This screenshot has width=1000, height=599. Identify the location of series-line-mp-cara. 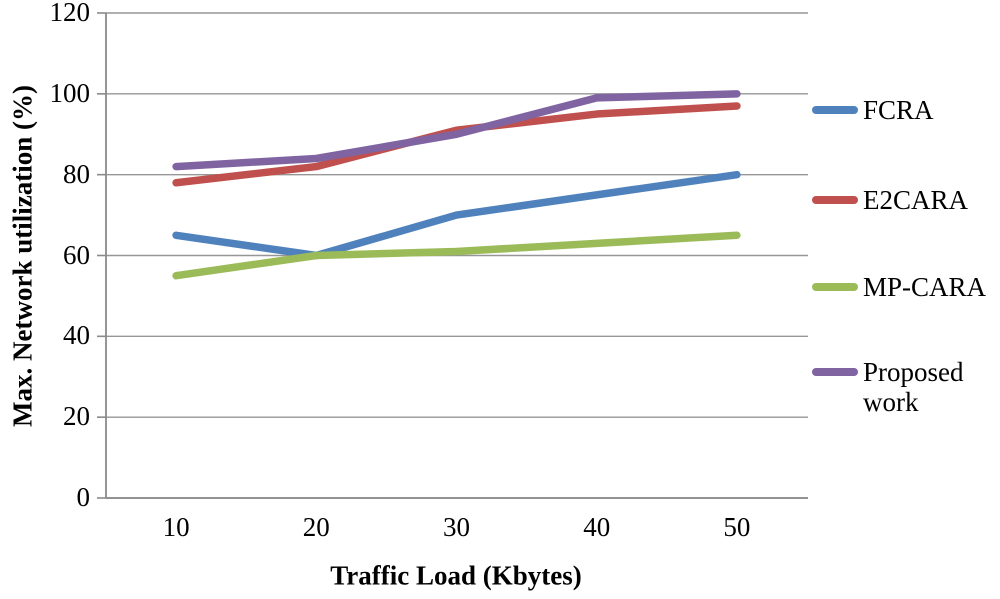
(456, 255).